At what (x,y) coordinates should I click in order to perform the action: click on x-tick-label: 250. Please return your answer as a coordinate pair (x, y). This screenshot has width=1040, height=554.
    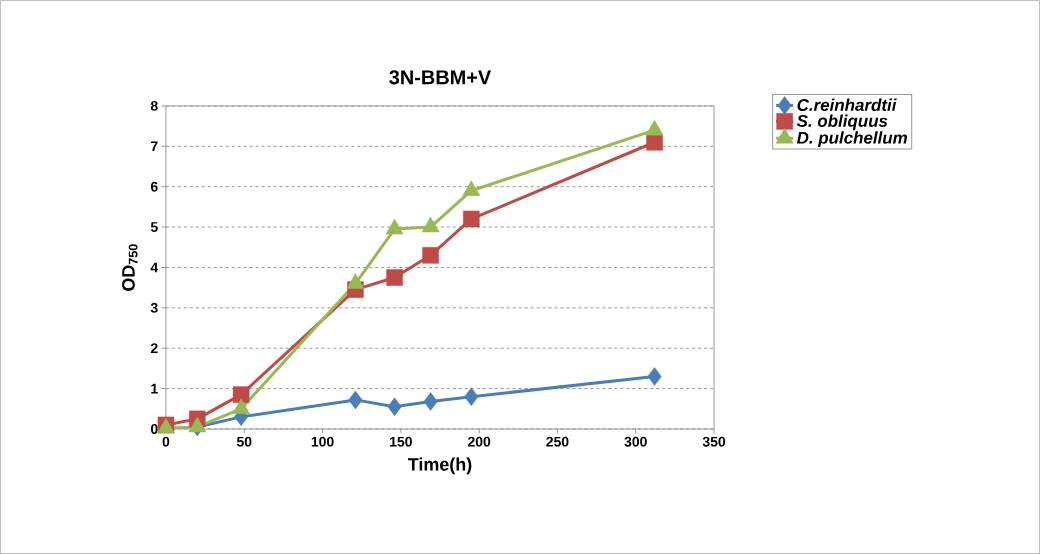
    Looking at the image, I should click on (557, 441).